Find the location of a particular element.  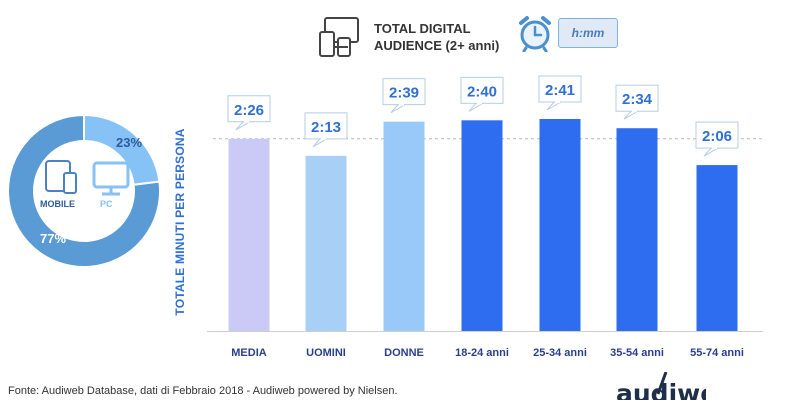

device-share-donut: MOBILE PC 77% 23% is located at coordinates (84, 191).